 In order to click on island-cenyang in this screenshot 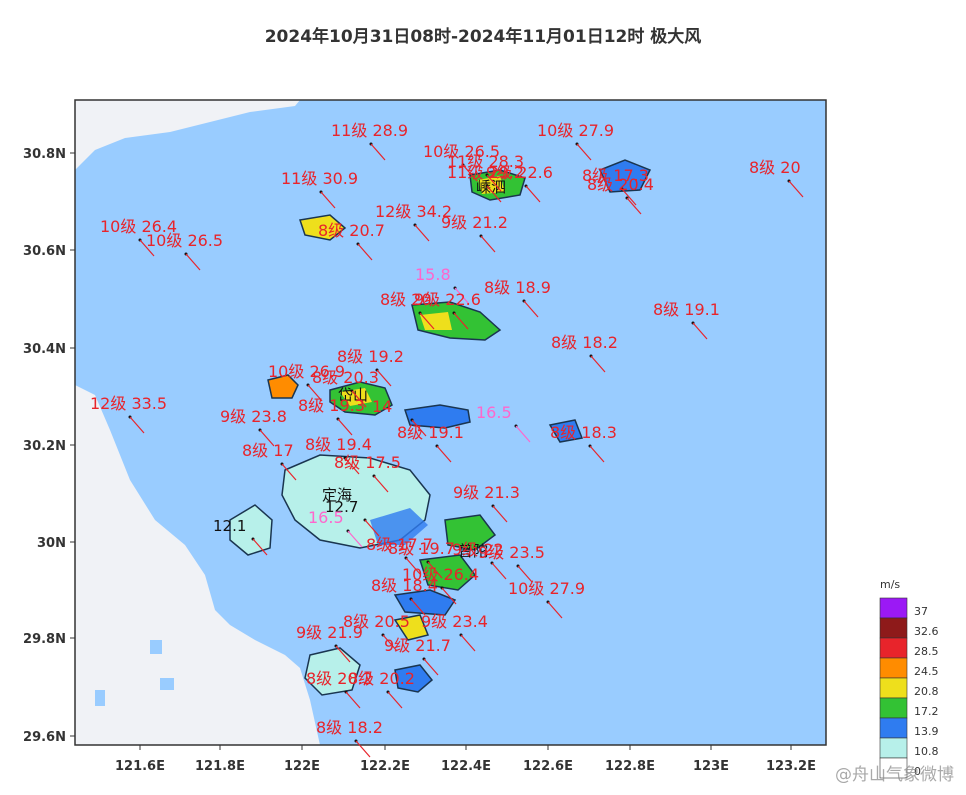, I will do `click(414, 678)`.